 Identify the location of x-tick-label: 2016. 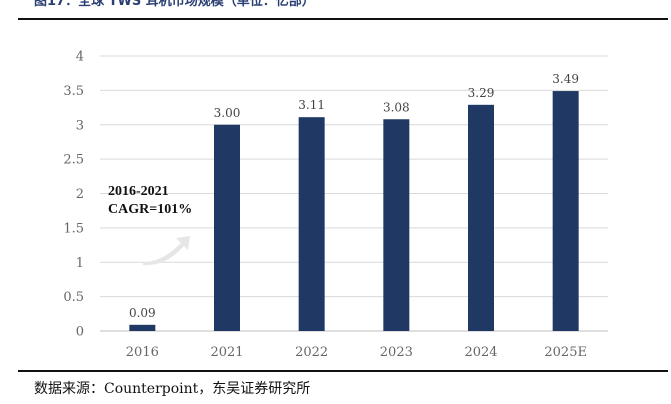
(142, 352).